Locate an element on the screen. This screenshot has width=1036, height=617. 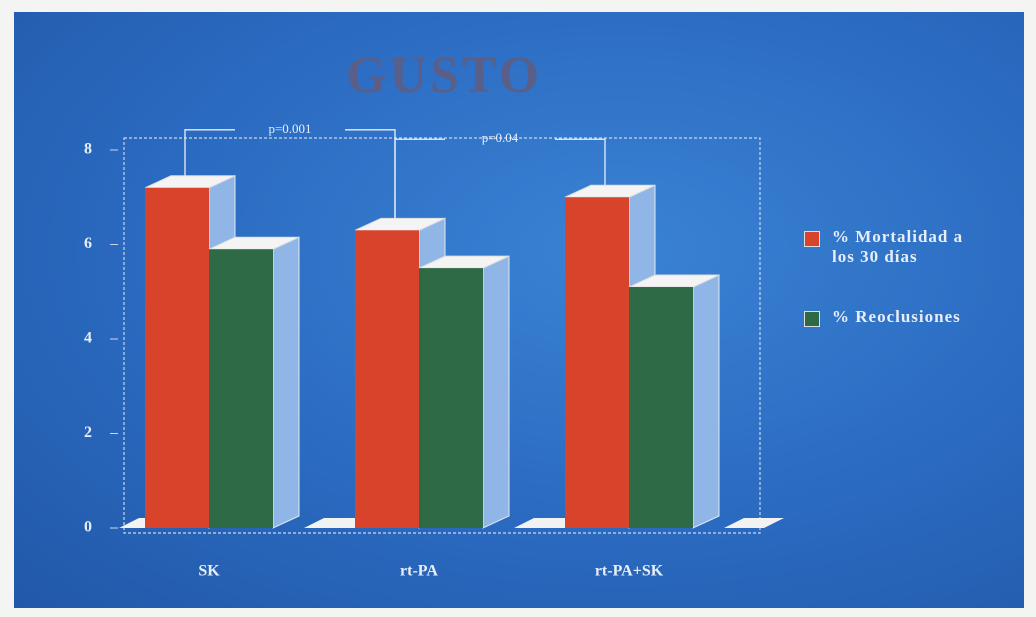
chart-title: GUSTO is located at coordinates (444, 75).